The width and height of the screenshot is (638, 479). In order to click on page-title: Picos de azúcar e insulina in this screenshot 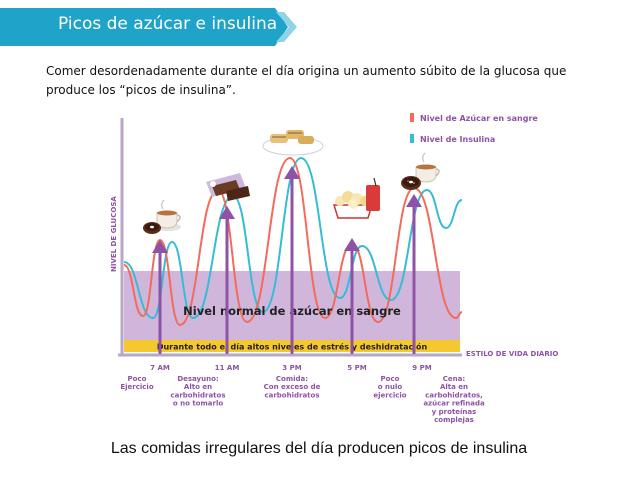, I will do `click(168, 24)`.